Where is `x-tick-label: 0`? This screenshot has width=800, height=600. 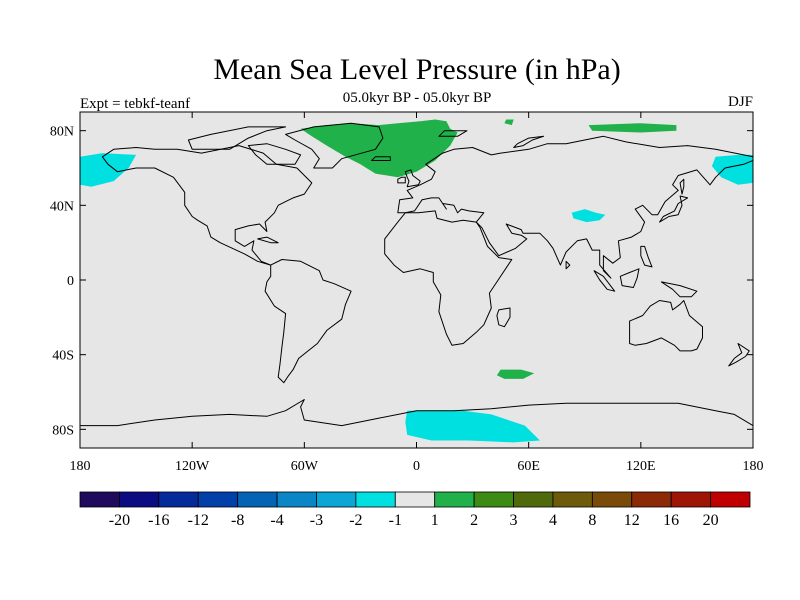 x-tick-label: 0 is located at coordinates (416, 466).